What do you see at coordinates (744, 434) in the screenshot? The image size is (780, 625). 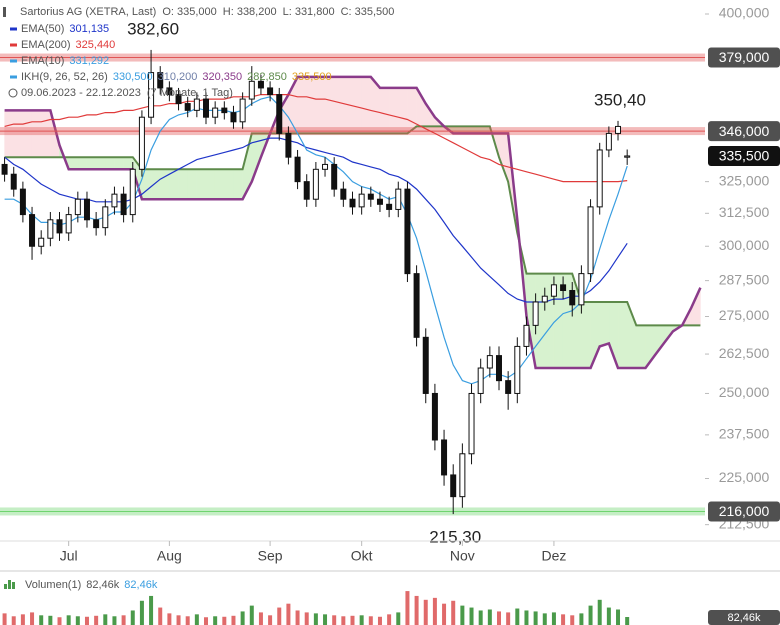 I see `y-tick-label: 237,500` at bounding box center [744, 434].